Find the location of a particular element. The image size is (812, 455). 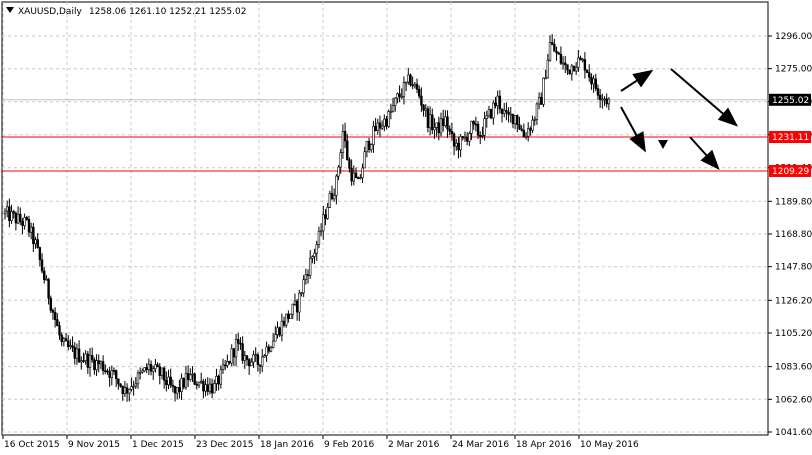

x-tick-label: 23 Dec 2015 is located at coordinates (225, 445).